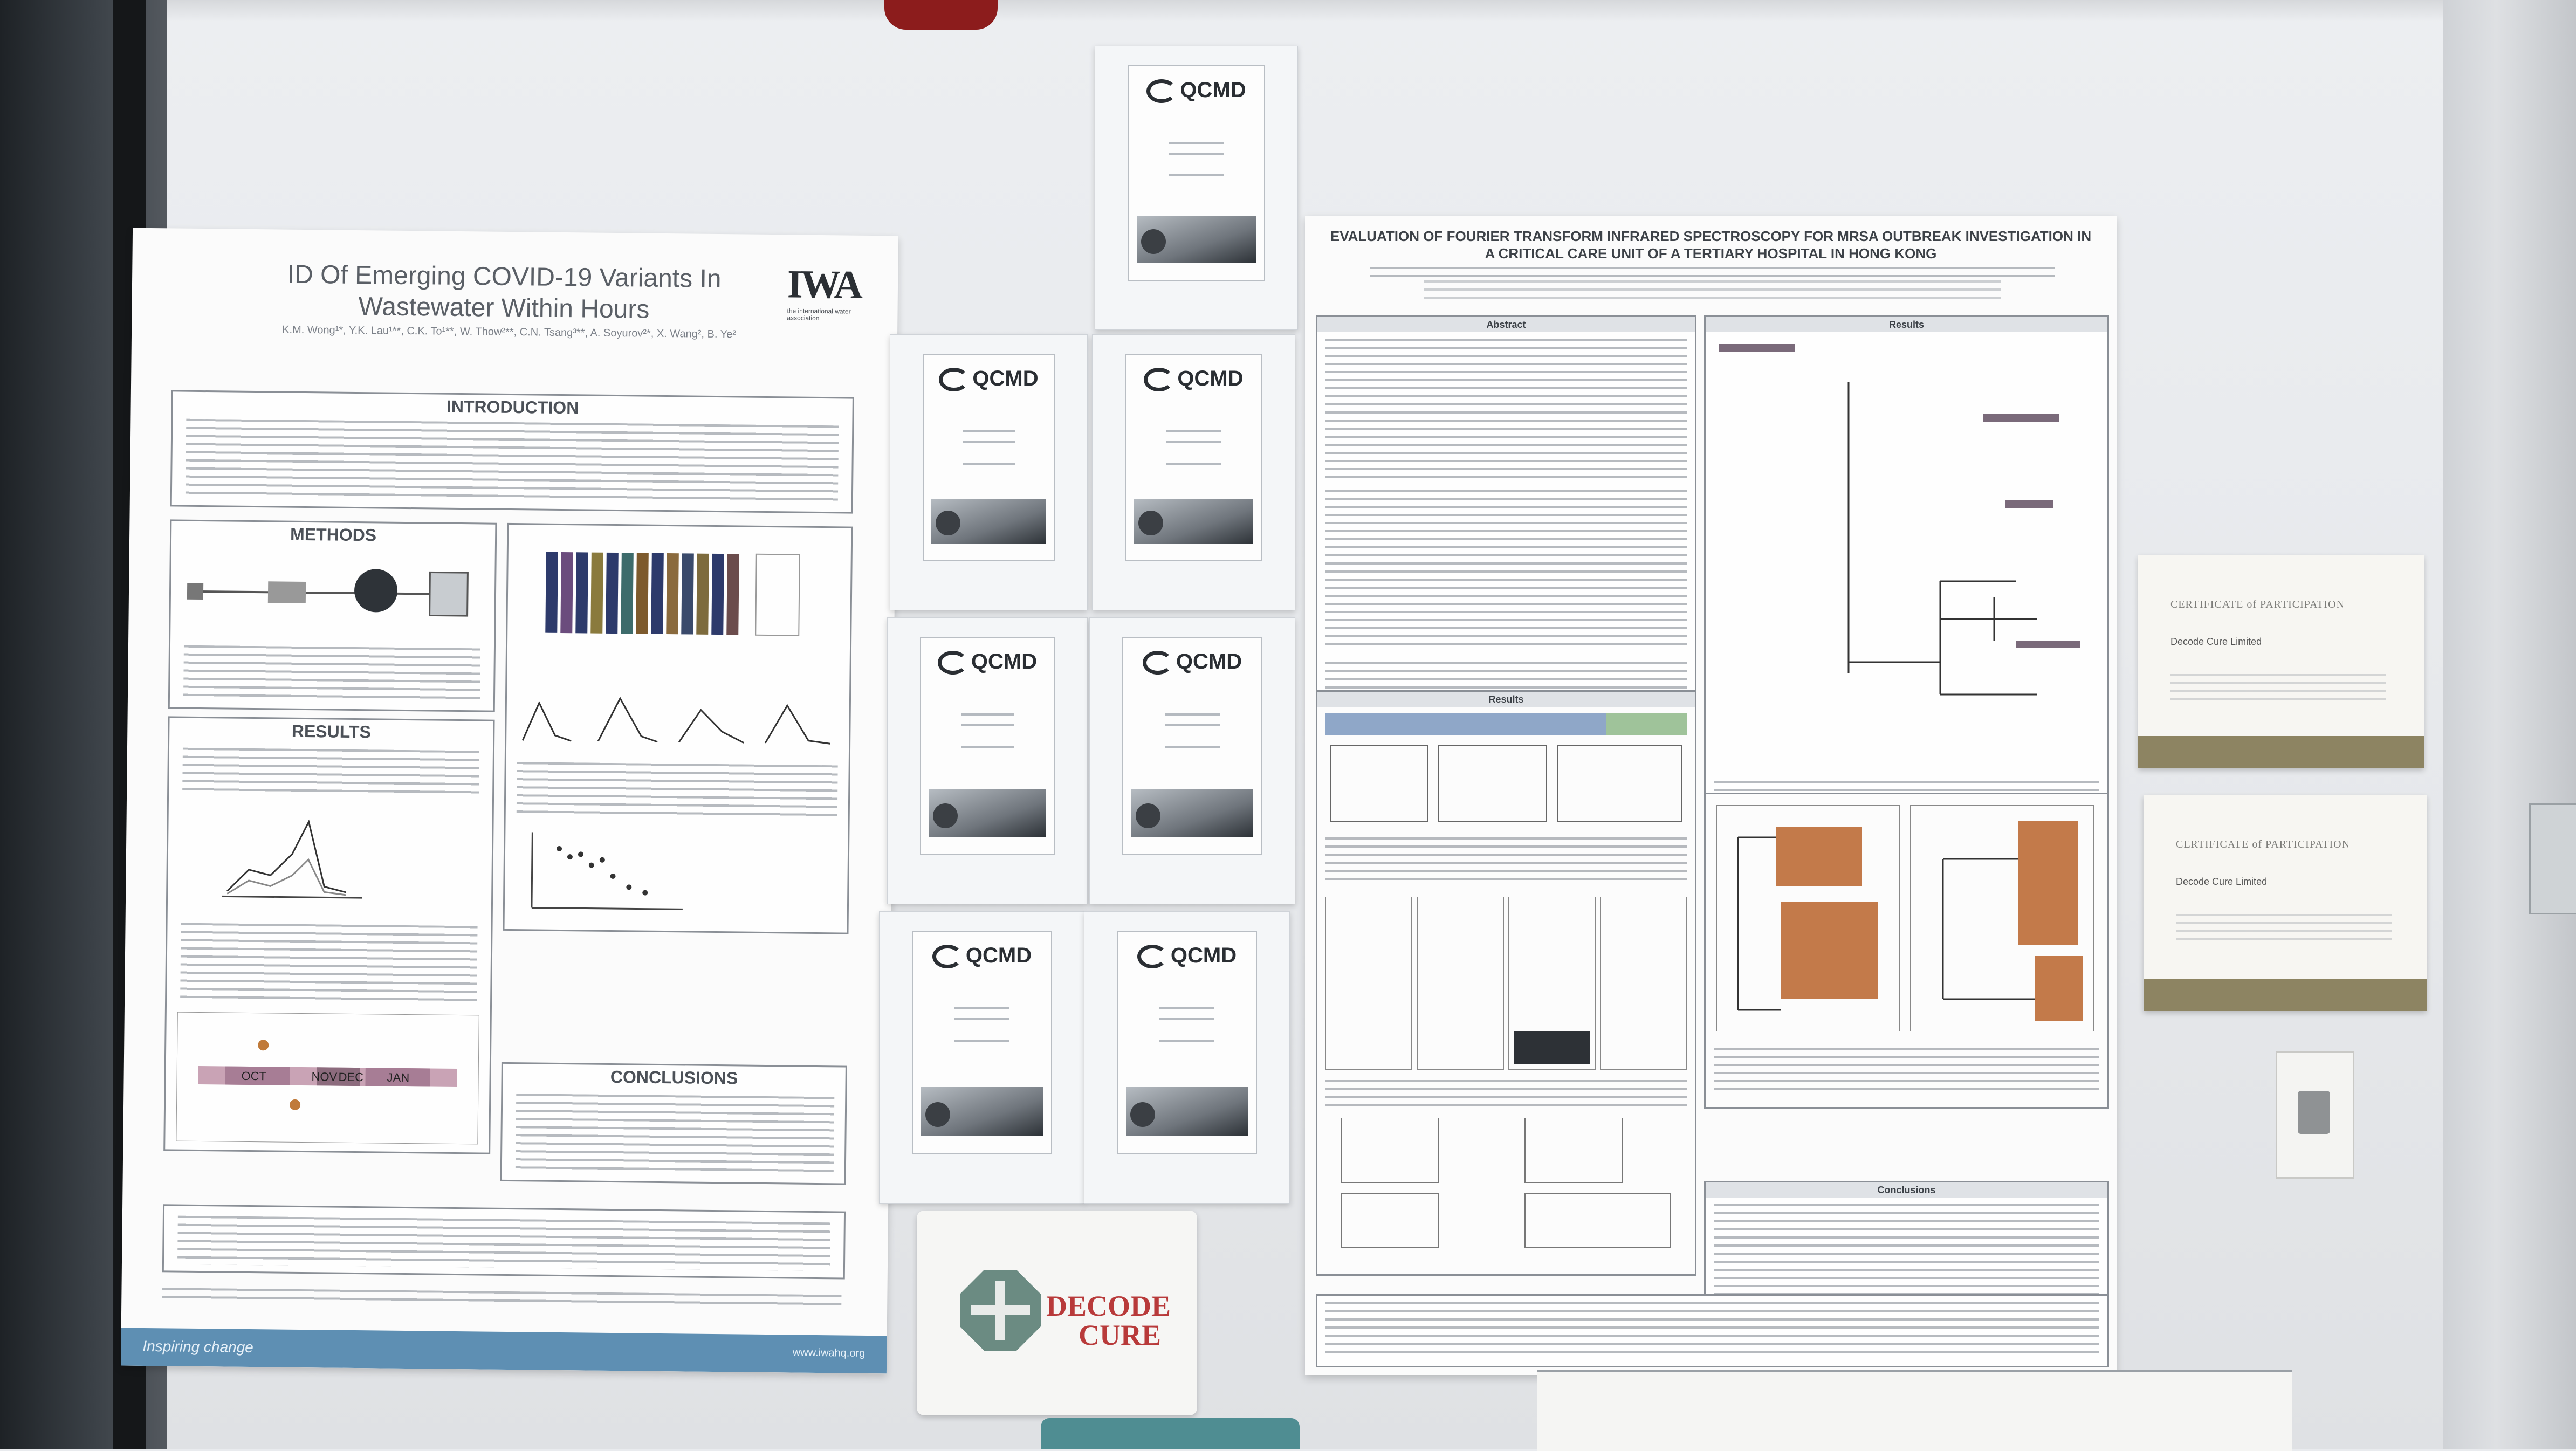 The height and width of the screenshot is (1451, 2576). What do you see at coordinates (1712, 292) in the screenshot?
I see `ftir-affiliations` at bounding box center [1712, 292].